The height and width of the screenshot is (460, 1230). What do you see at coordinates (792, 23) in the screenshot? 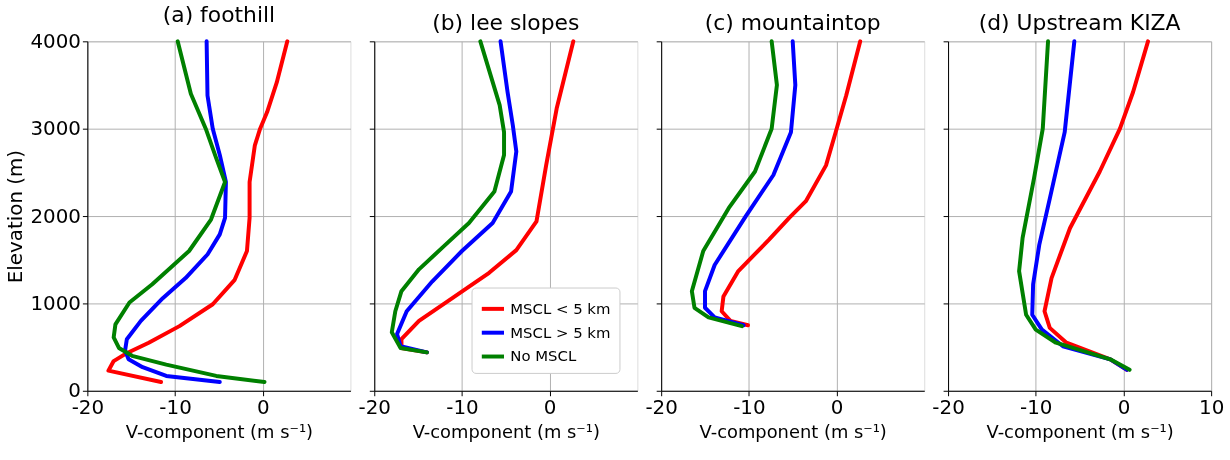
I see `chart-title: (c) mountaintop` at bounding box center [792, 23].